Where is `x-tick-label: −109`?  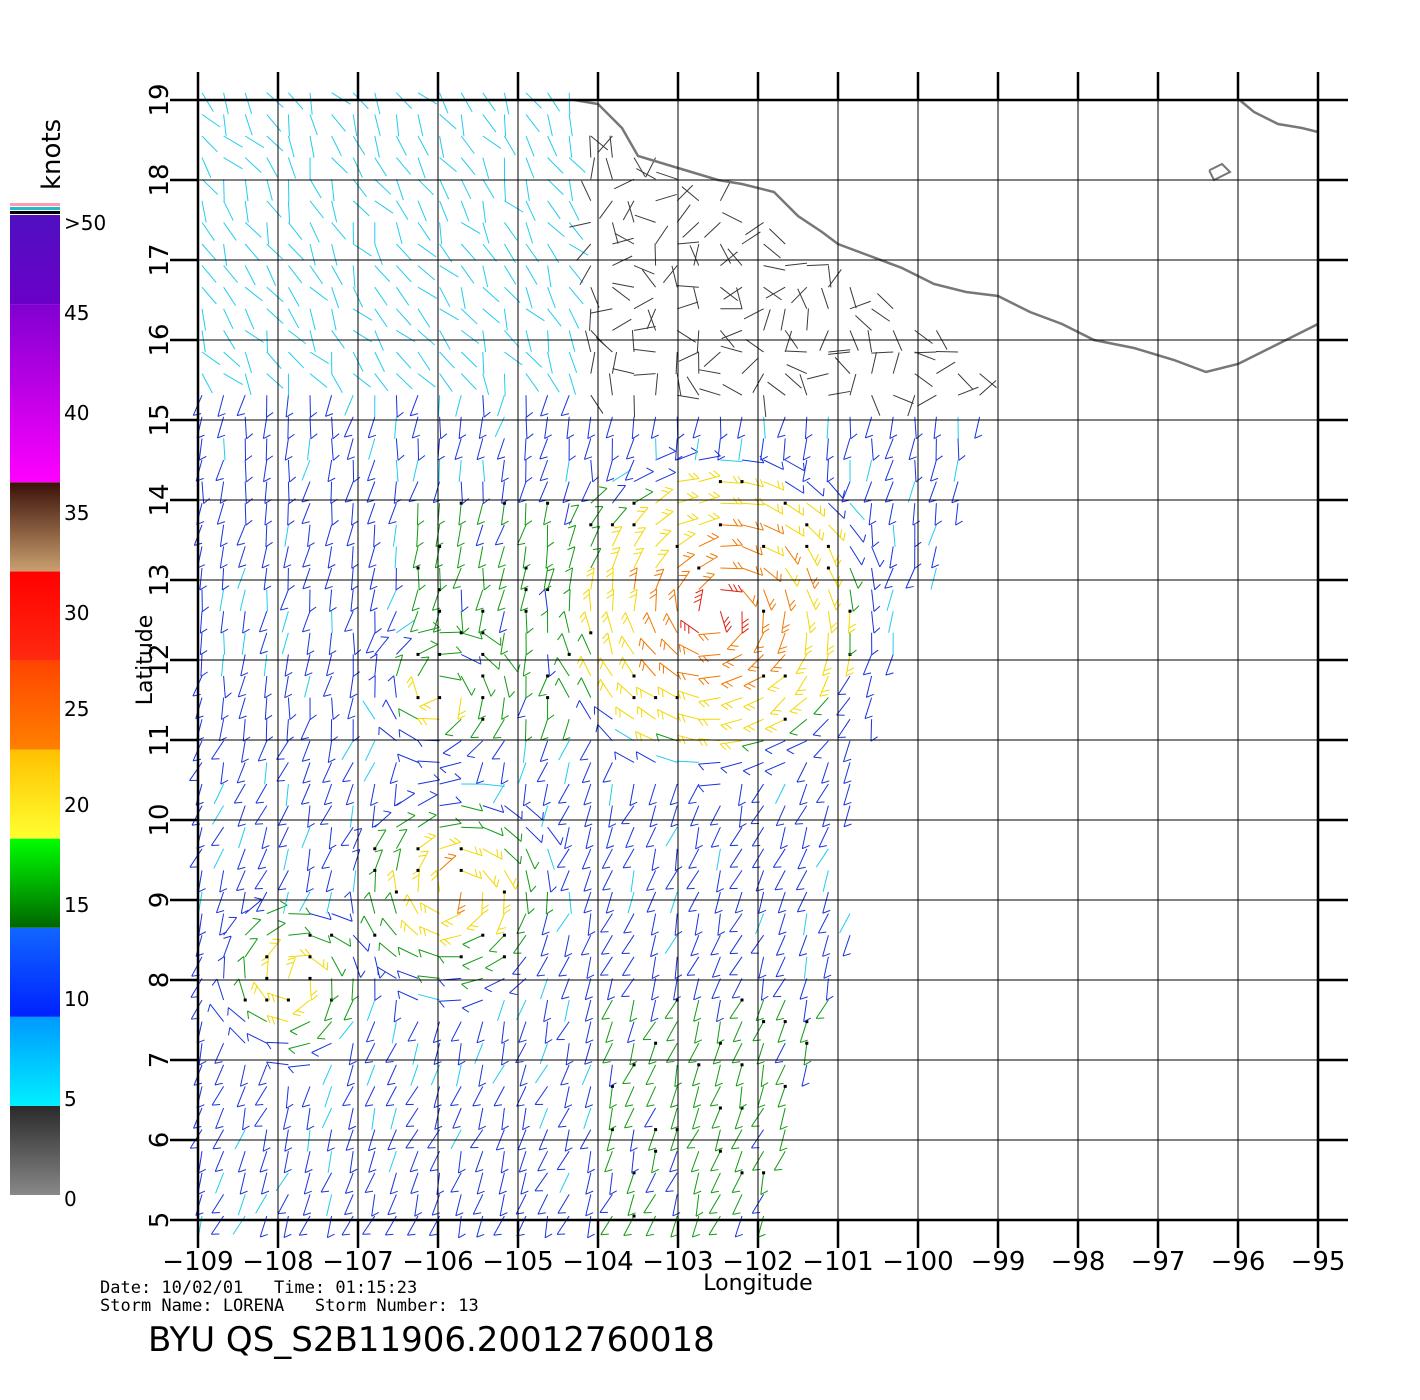 x-tick-label: −109 is located at coordinates (197, 1262).